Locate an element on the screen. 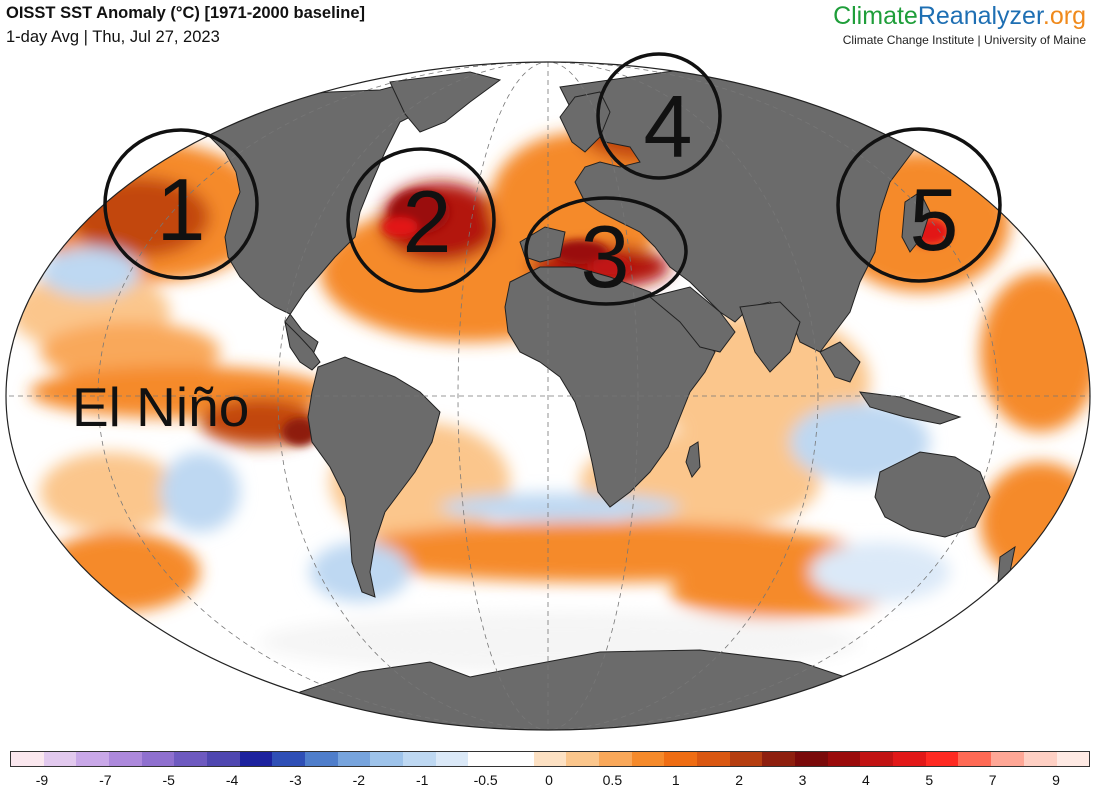 The width and height of the screenshot is (1100, 794). el-nino-label: El Niño is located at coordinates (160, 407).